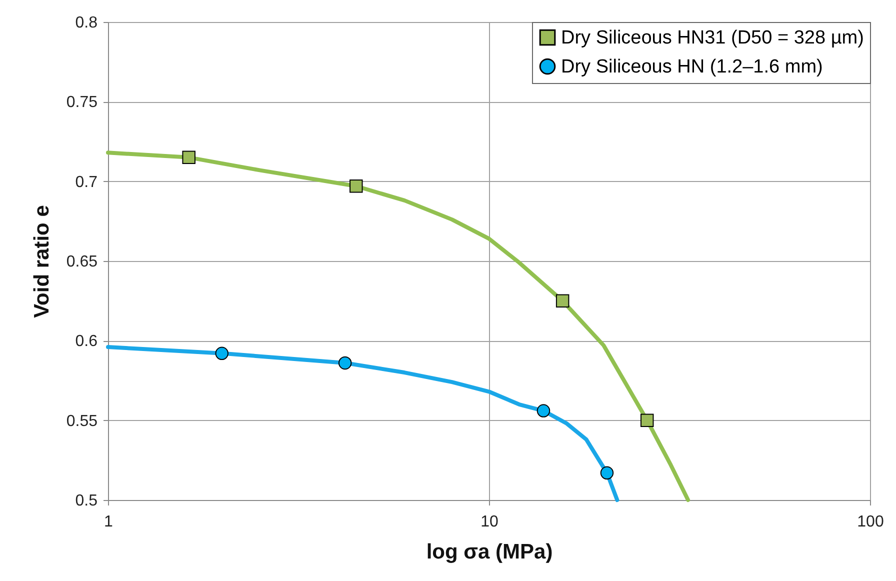 This screenshot has height=581, width=896. I want to click on x-tick-label: 100, so click(870, 522).